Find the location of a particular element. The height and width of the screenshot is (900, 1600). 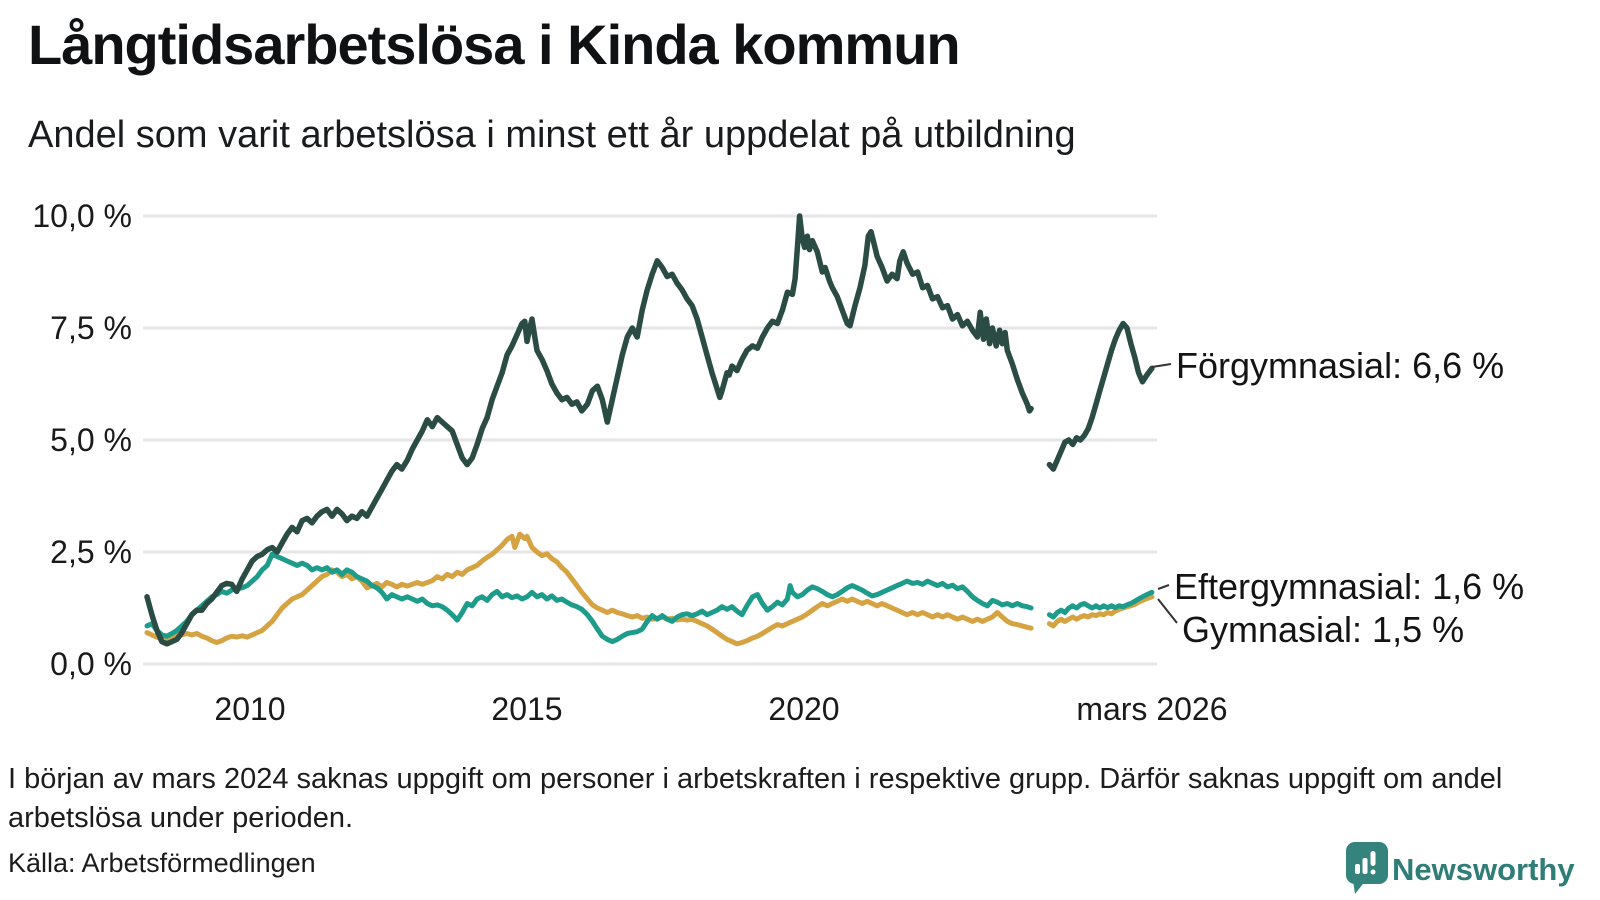

series-line-gymnasial is located at coordinates (589, 589).